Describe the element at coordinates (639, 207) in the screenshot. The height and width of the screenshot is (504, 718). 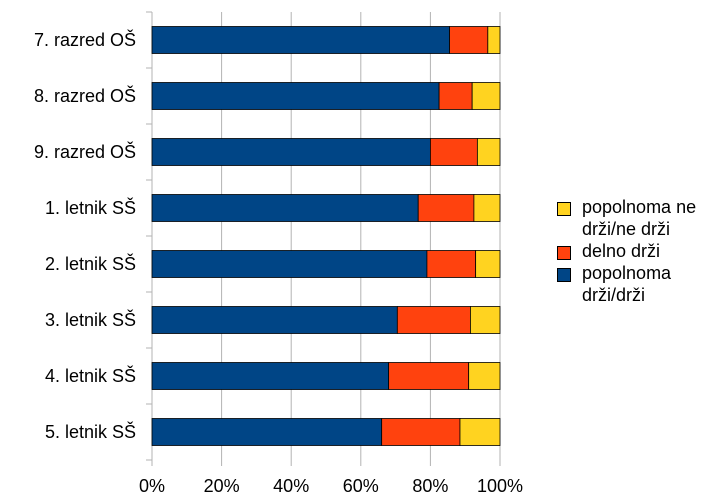
I see `legend-label-line: popolnoma ne` at that location.